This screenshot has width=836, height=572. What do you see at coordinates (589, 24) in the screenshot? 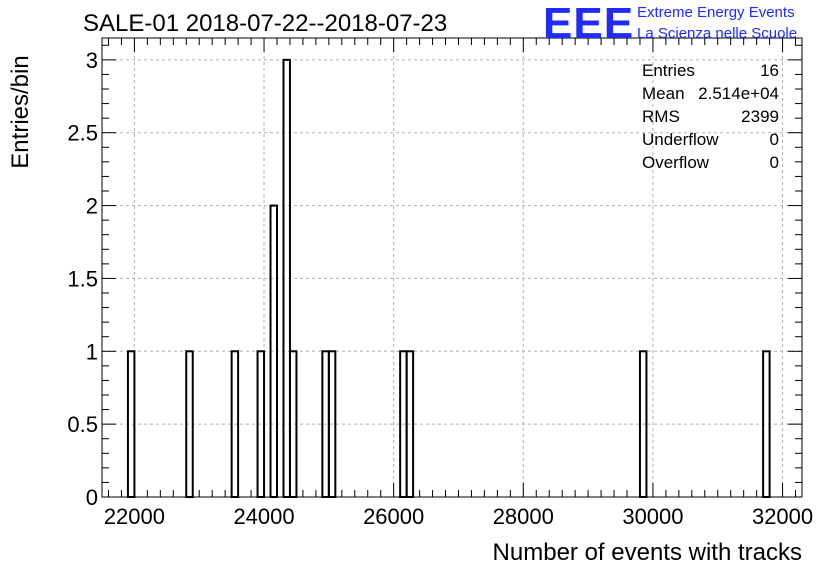
I see `logo-mark: EEE` at bounding box center [589, 24].